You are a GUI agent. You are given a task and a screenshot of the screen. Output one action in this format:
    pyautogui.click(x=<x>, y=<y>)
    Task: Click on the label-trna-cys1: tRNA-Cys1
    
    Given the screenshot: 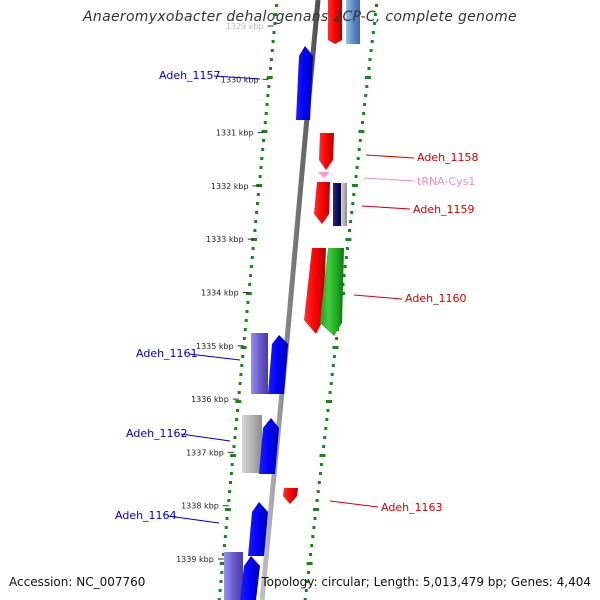 What is the action you would take?
    pyautogui.click(x=446, y=181)
    